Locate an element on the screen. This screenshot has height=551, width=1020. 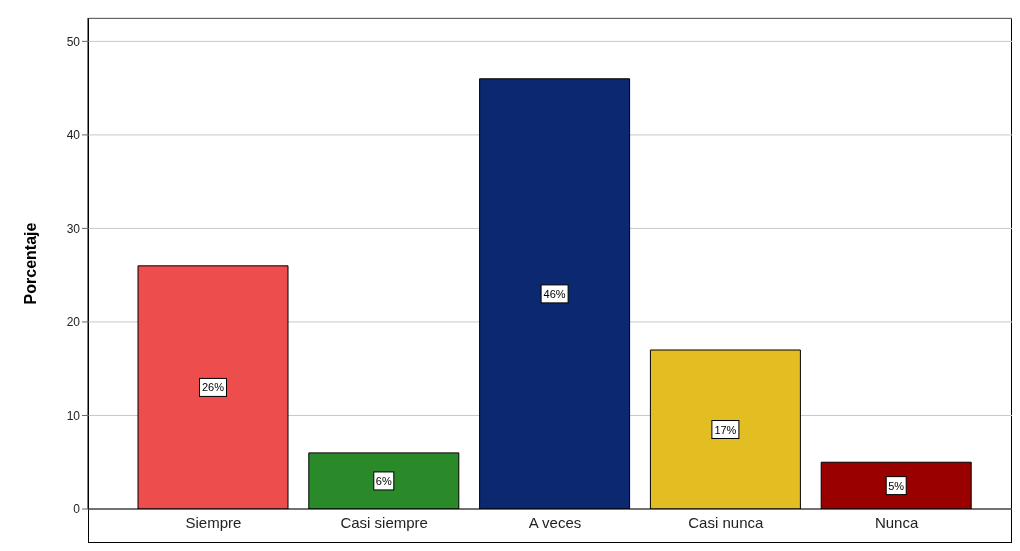
data-label: 6% is located at coordinates (383, 480).